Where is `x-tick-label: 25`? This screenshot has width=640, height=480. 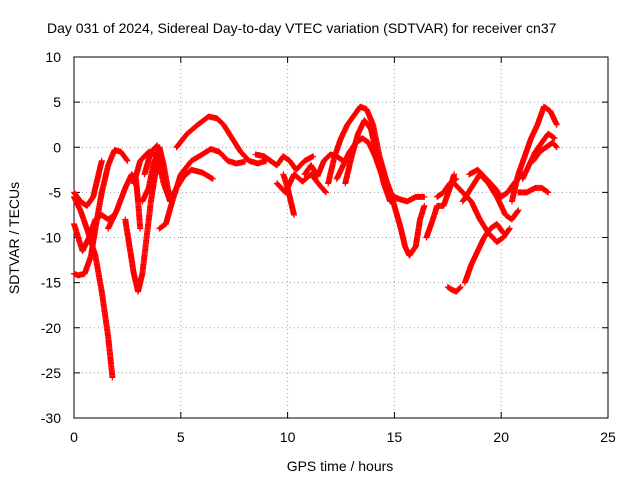
x-tick-label: 25 is located at coordinates (608, 437).